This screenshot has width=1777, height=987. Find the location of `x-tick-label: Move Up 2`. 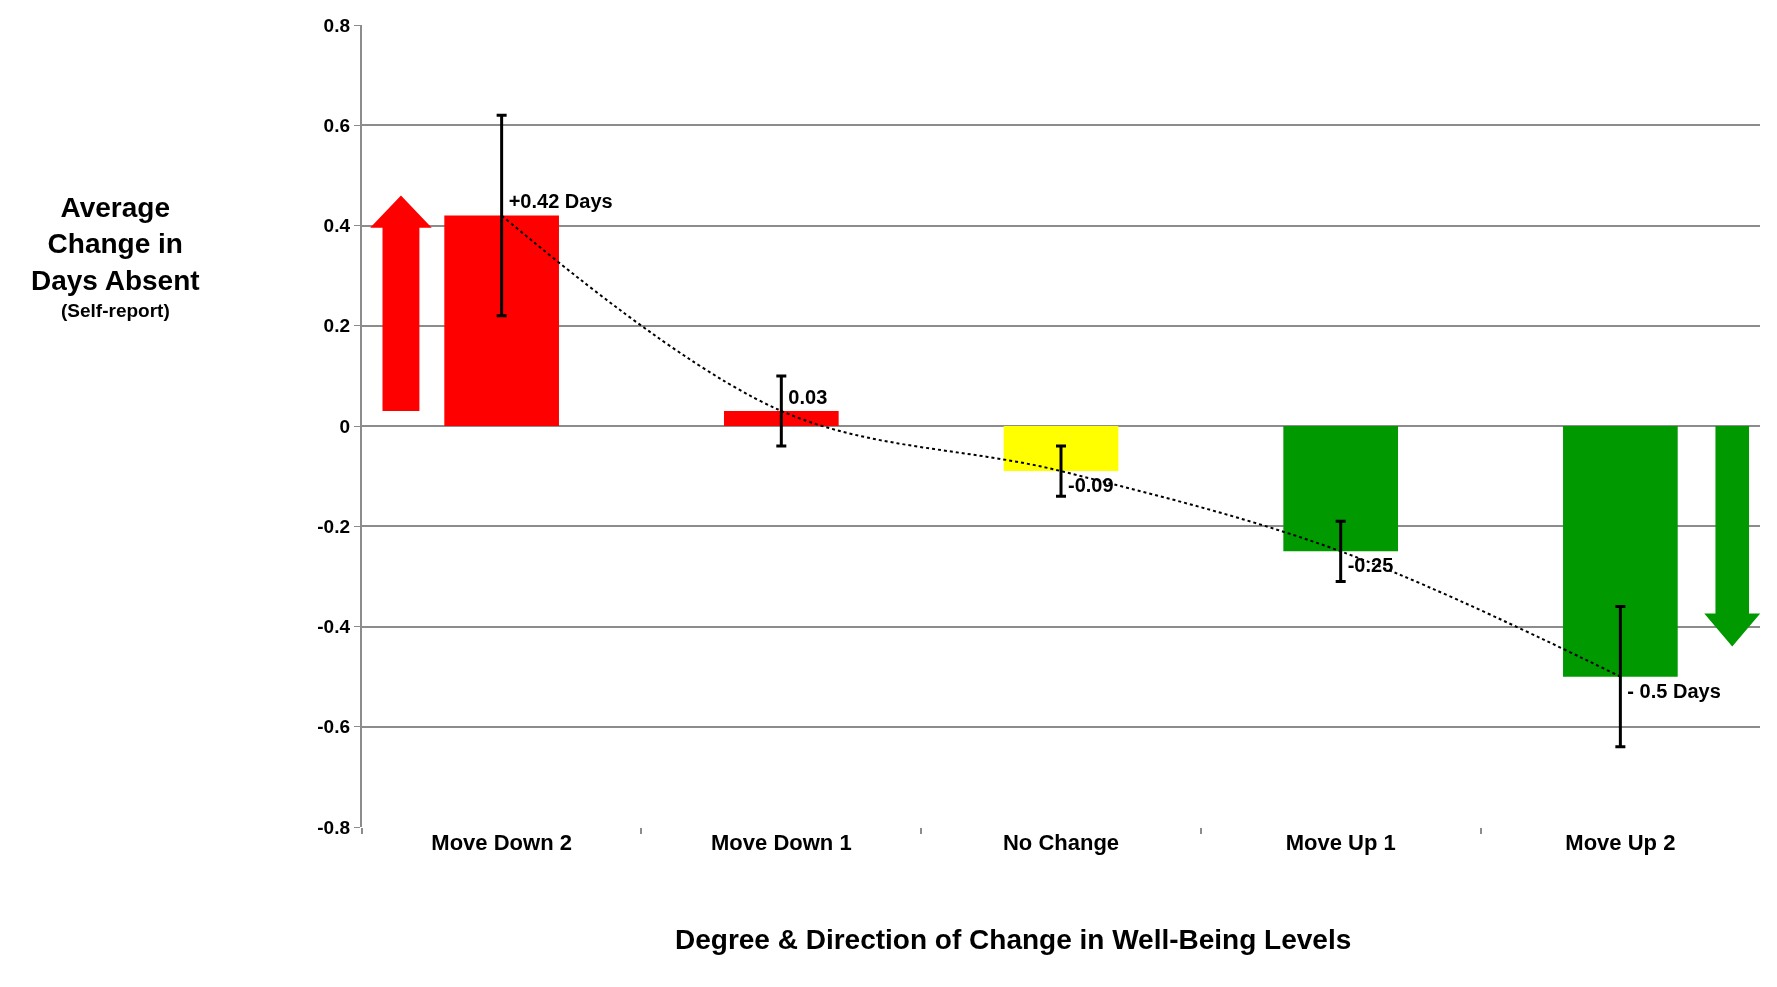

x-tick-label: Move Up 2 is located at coordinates (1620, 842).